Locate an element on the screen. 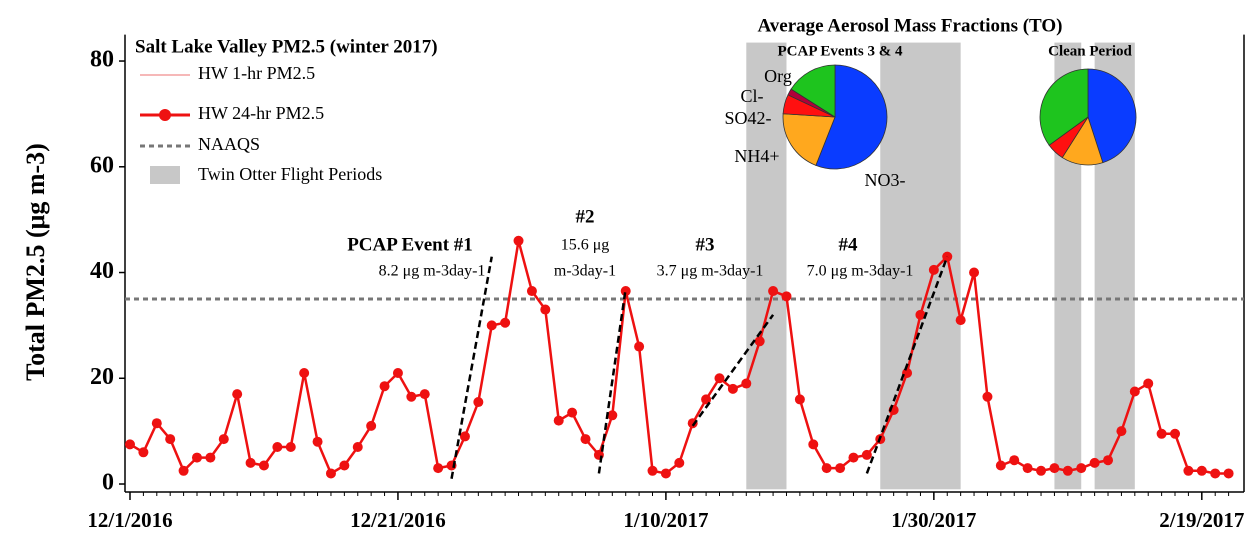 The image size is (1259, 535). annotation: m-3day-1 is located at coordinates (585, 271).